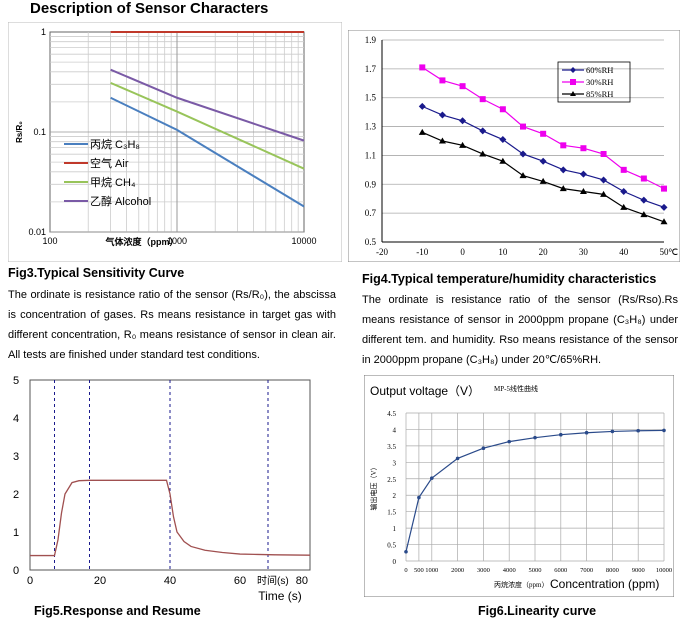 The height and width of the screenshot is (627, 689). Describe the element at coordinates (665, 252) in the screenshot. I see `fig4-xtick: 50` at that location.